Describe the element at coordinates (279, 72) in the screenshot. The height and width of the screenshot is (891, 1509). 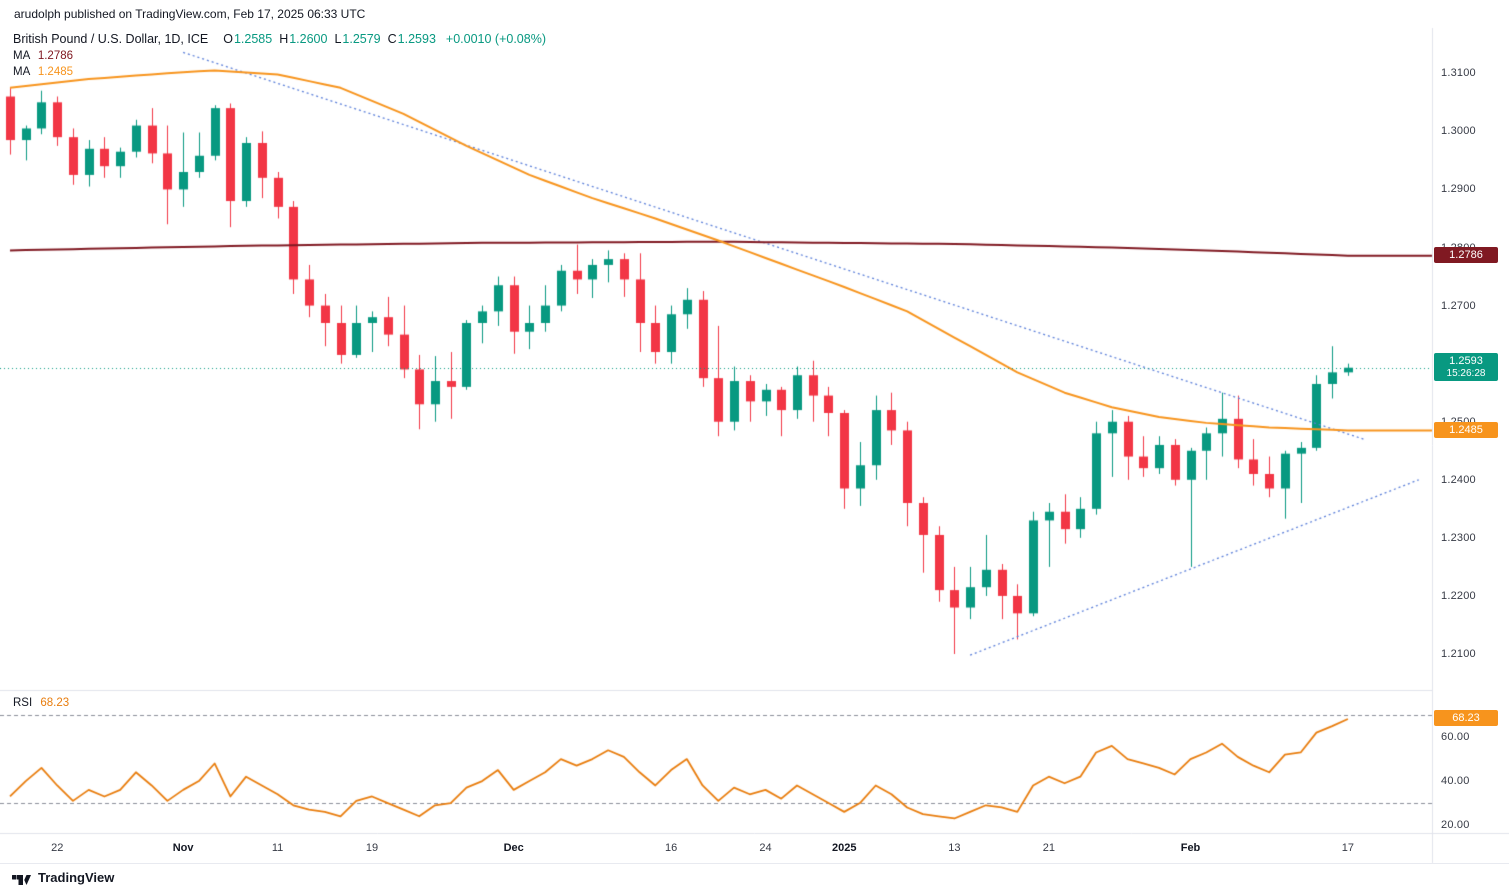
I see `ma-50-indicator-legend: MA 1.2485` at that location.